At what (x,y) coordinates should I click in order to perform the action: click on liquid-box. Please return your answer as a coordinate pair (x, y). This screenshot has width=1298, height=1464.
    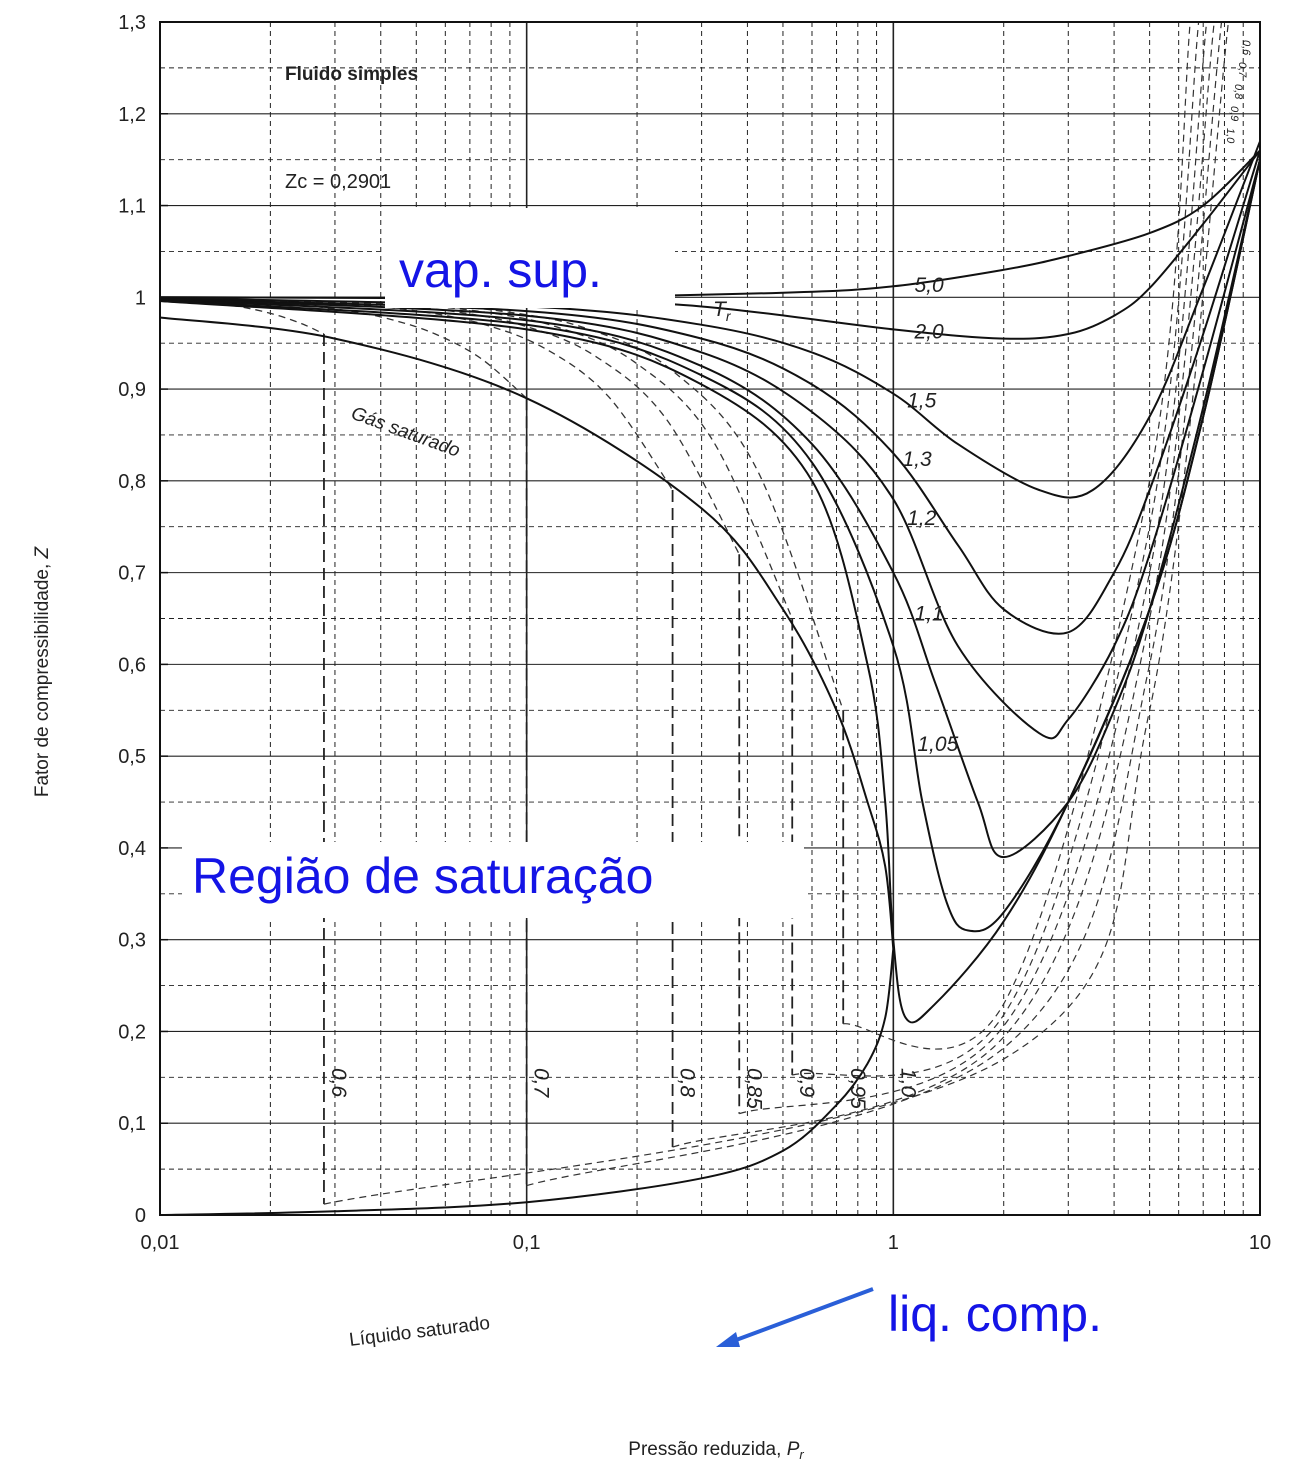
    Looking at the image, I should click on (1036, 1313).